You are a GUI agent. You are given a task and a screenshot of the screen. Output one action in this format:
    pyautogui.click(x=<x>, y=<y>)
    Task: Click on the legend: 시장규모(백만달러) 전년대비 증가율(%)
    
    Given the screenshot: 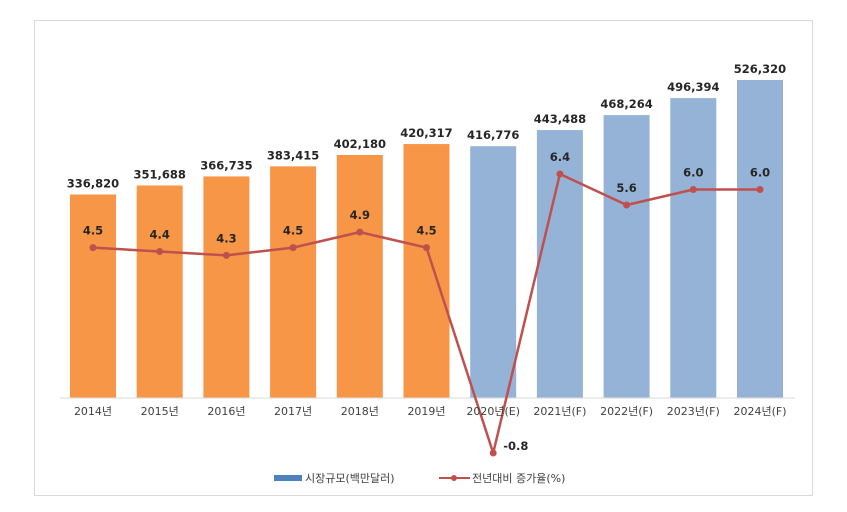 What is the action you would take?
    pyautogui.click(x=419, y=478)
    